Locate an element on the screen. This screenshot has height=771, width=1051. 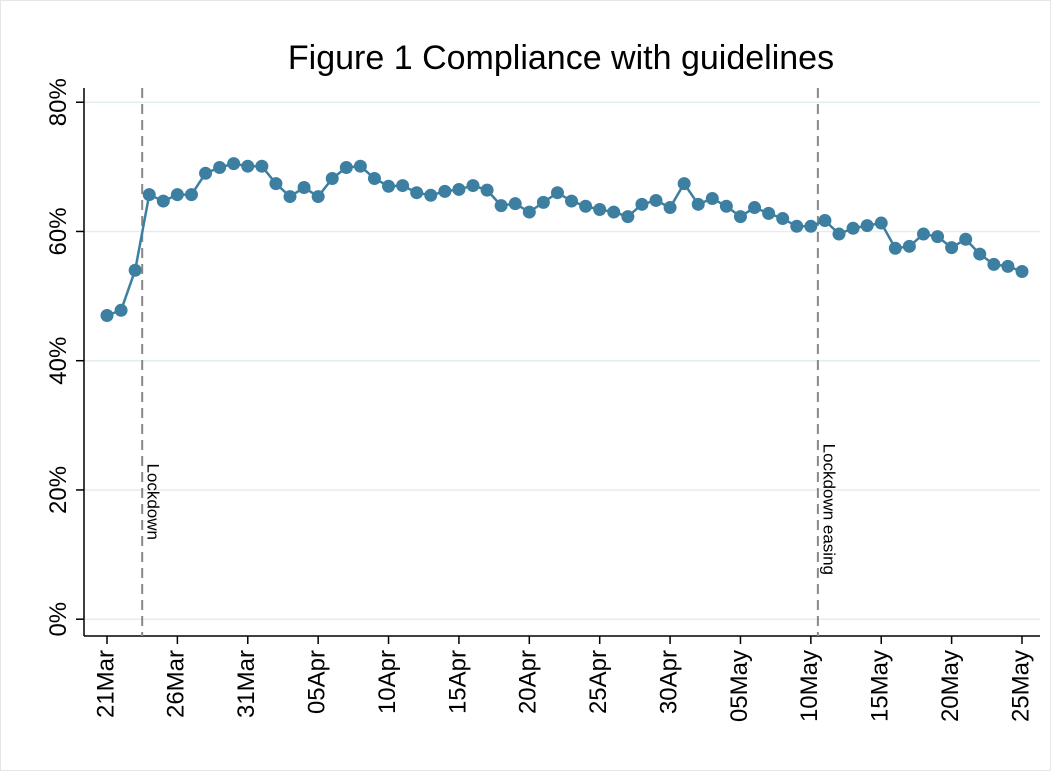
chart-title: Figure 1 Compliance with guidelines is located at coordinates (561, 58).